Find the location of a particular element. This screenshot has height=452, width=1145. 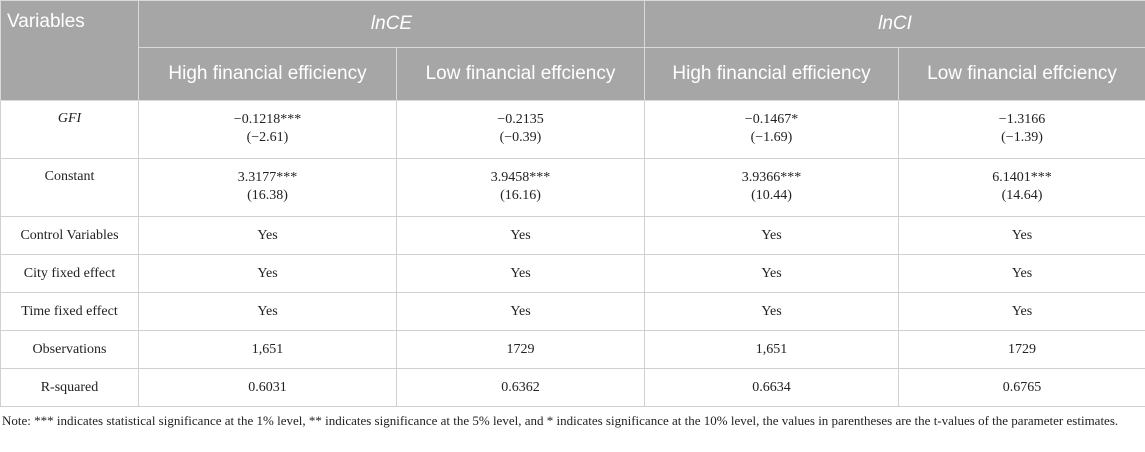

row-label: City fixed effect is located at coordinates (69, 273).